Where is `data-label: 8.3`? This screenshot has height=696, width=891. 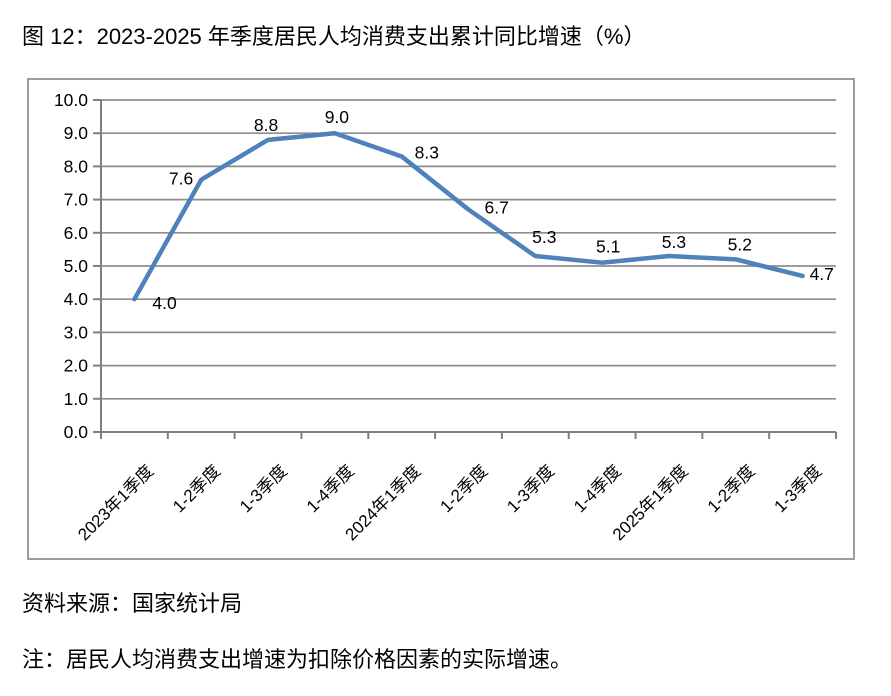 data-label: 8.3 is located at coordinates (427, 152).